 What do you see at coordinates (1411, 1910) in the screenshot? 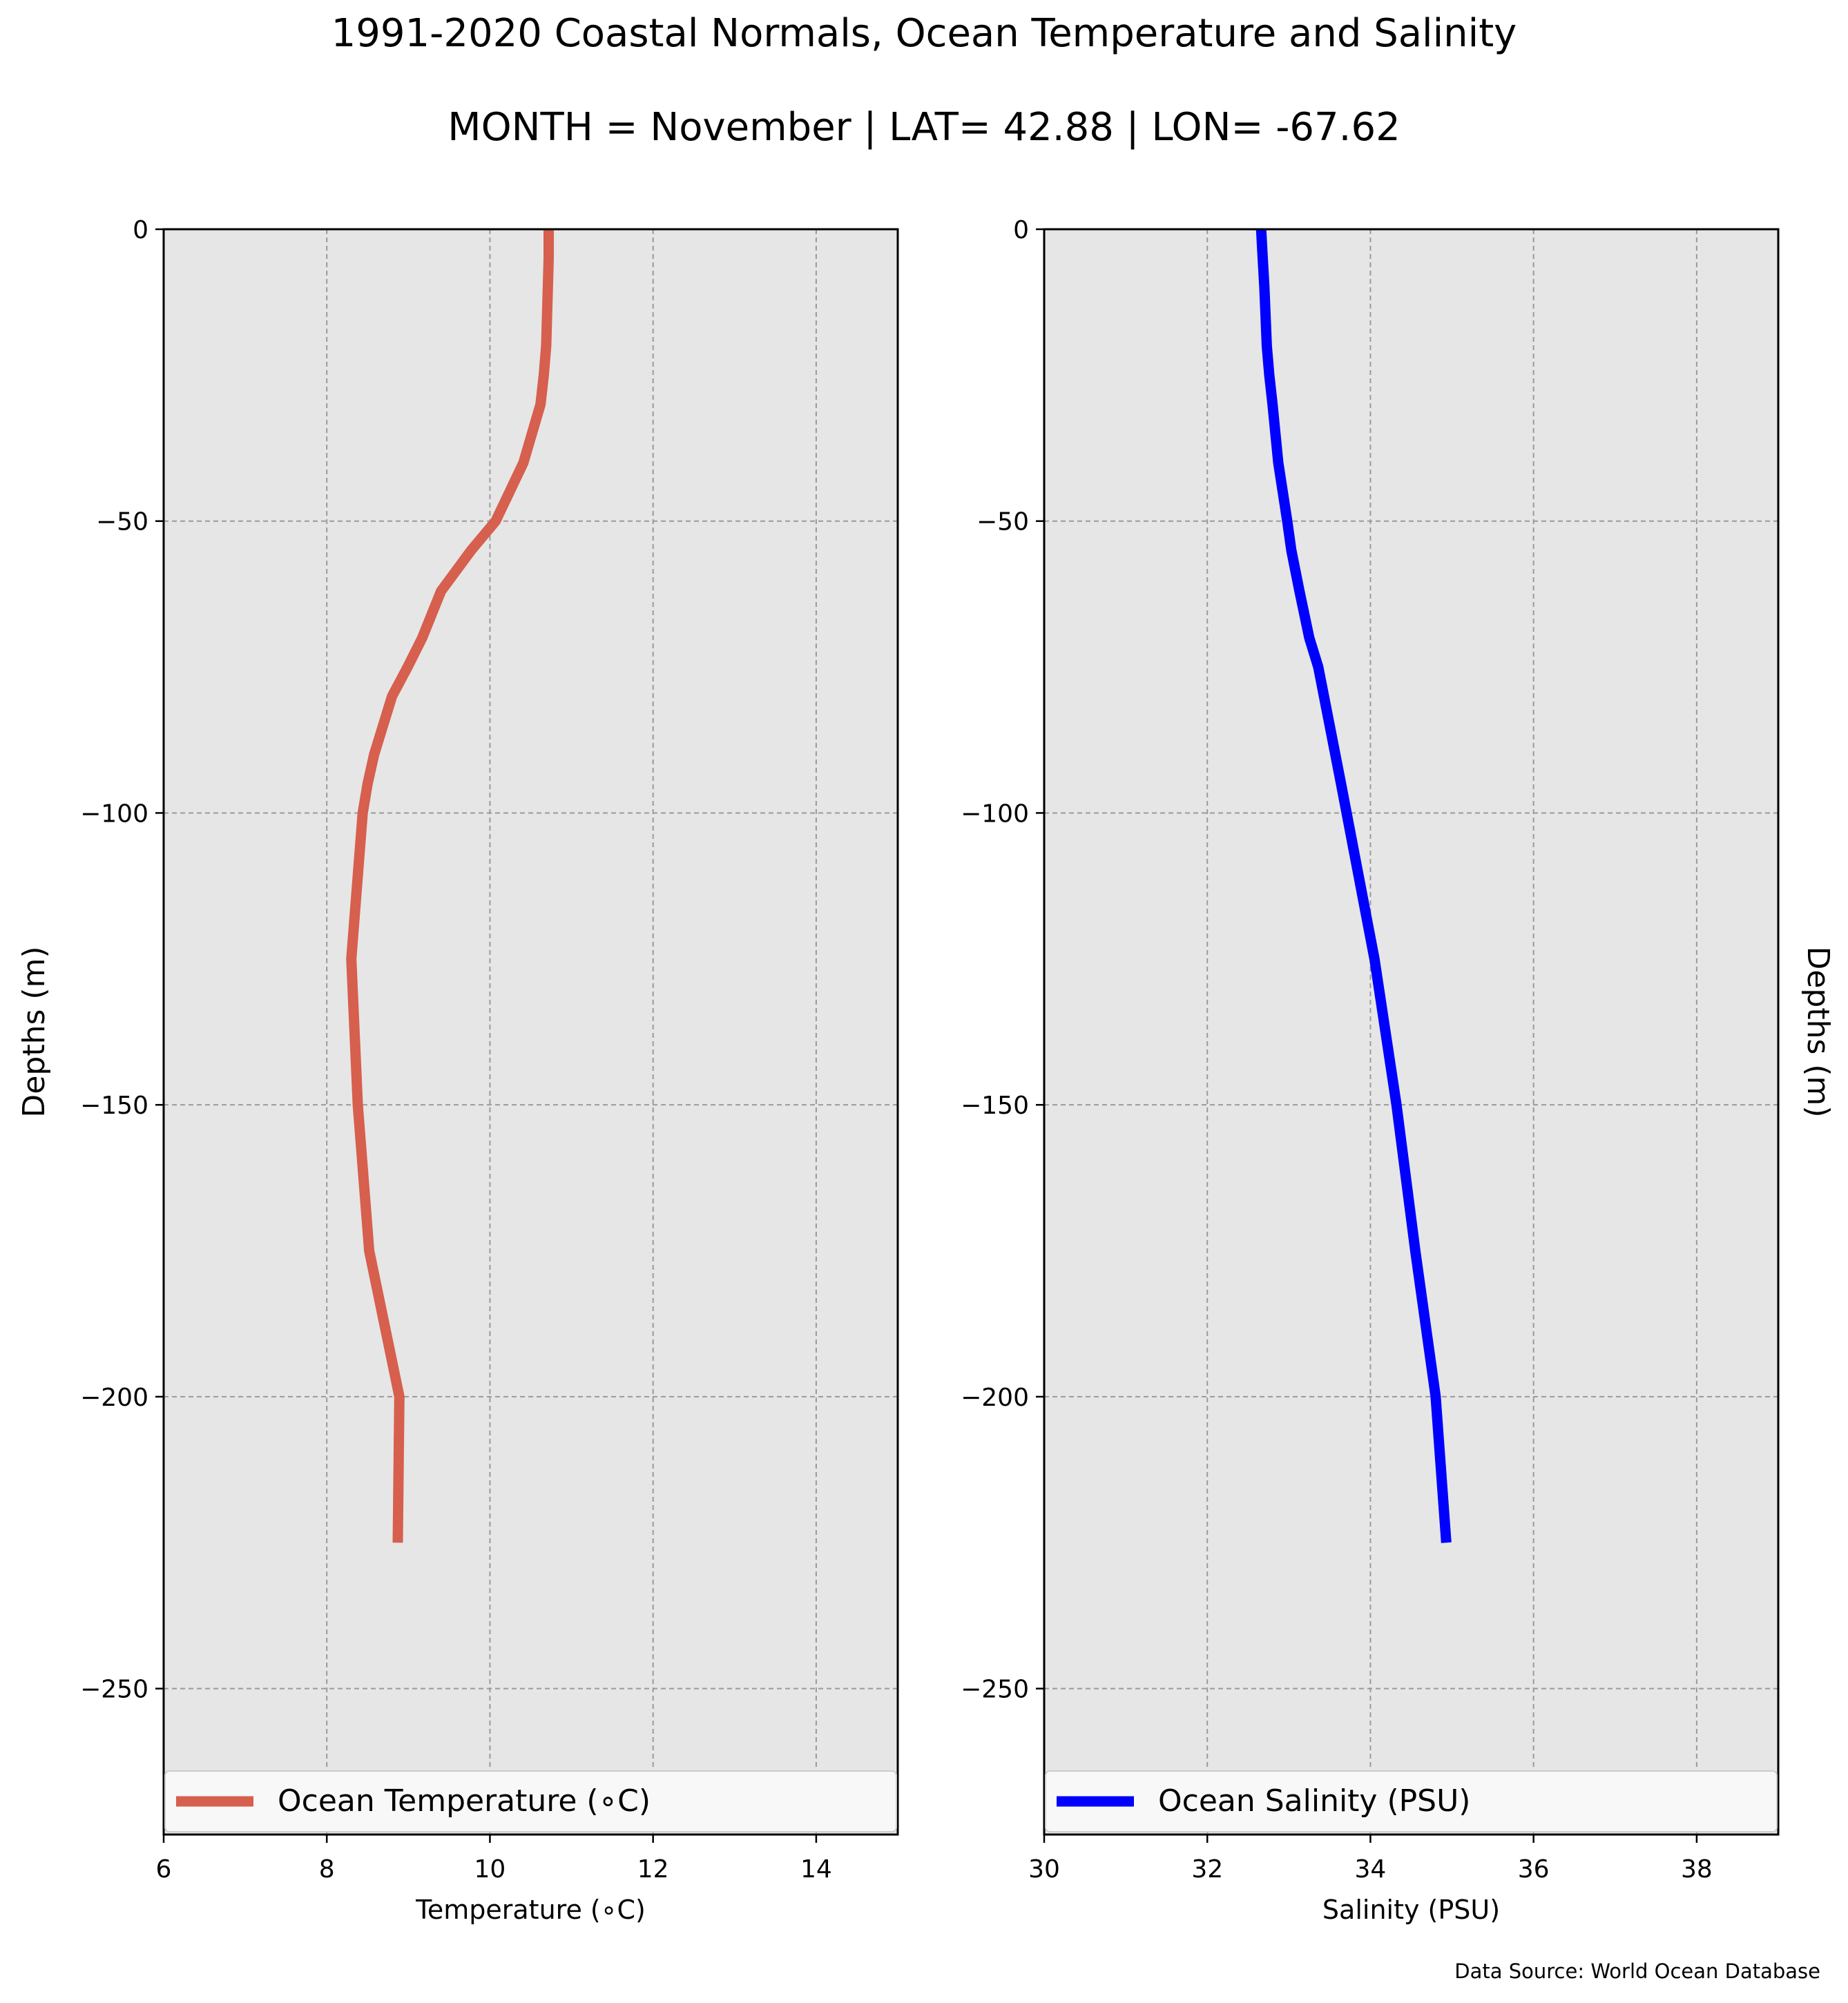
I see `x-axis-label: Salinity (PSU)` at bounding box center [1411, 1910].